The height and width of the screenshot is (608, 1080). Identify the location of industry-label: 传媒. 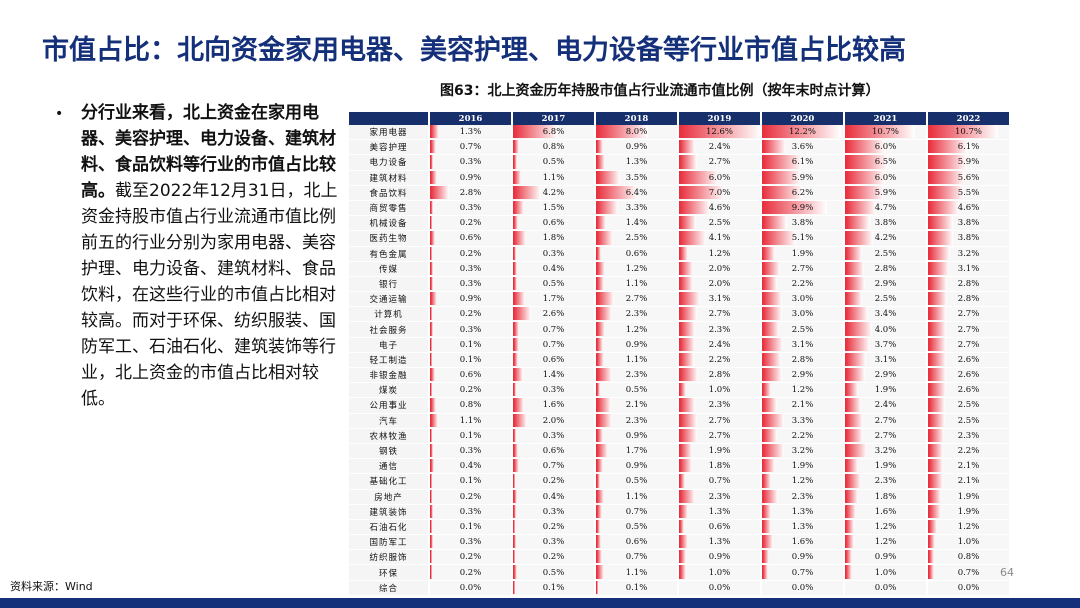
(389, 269).